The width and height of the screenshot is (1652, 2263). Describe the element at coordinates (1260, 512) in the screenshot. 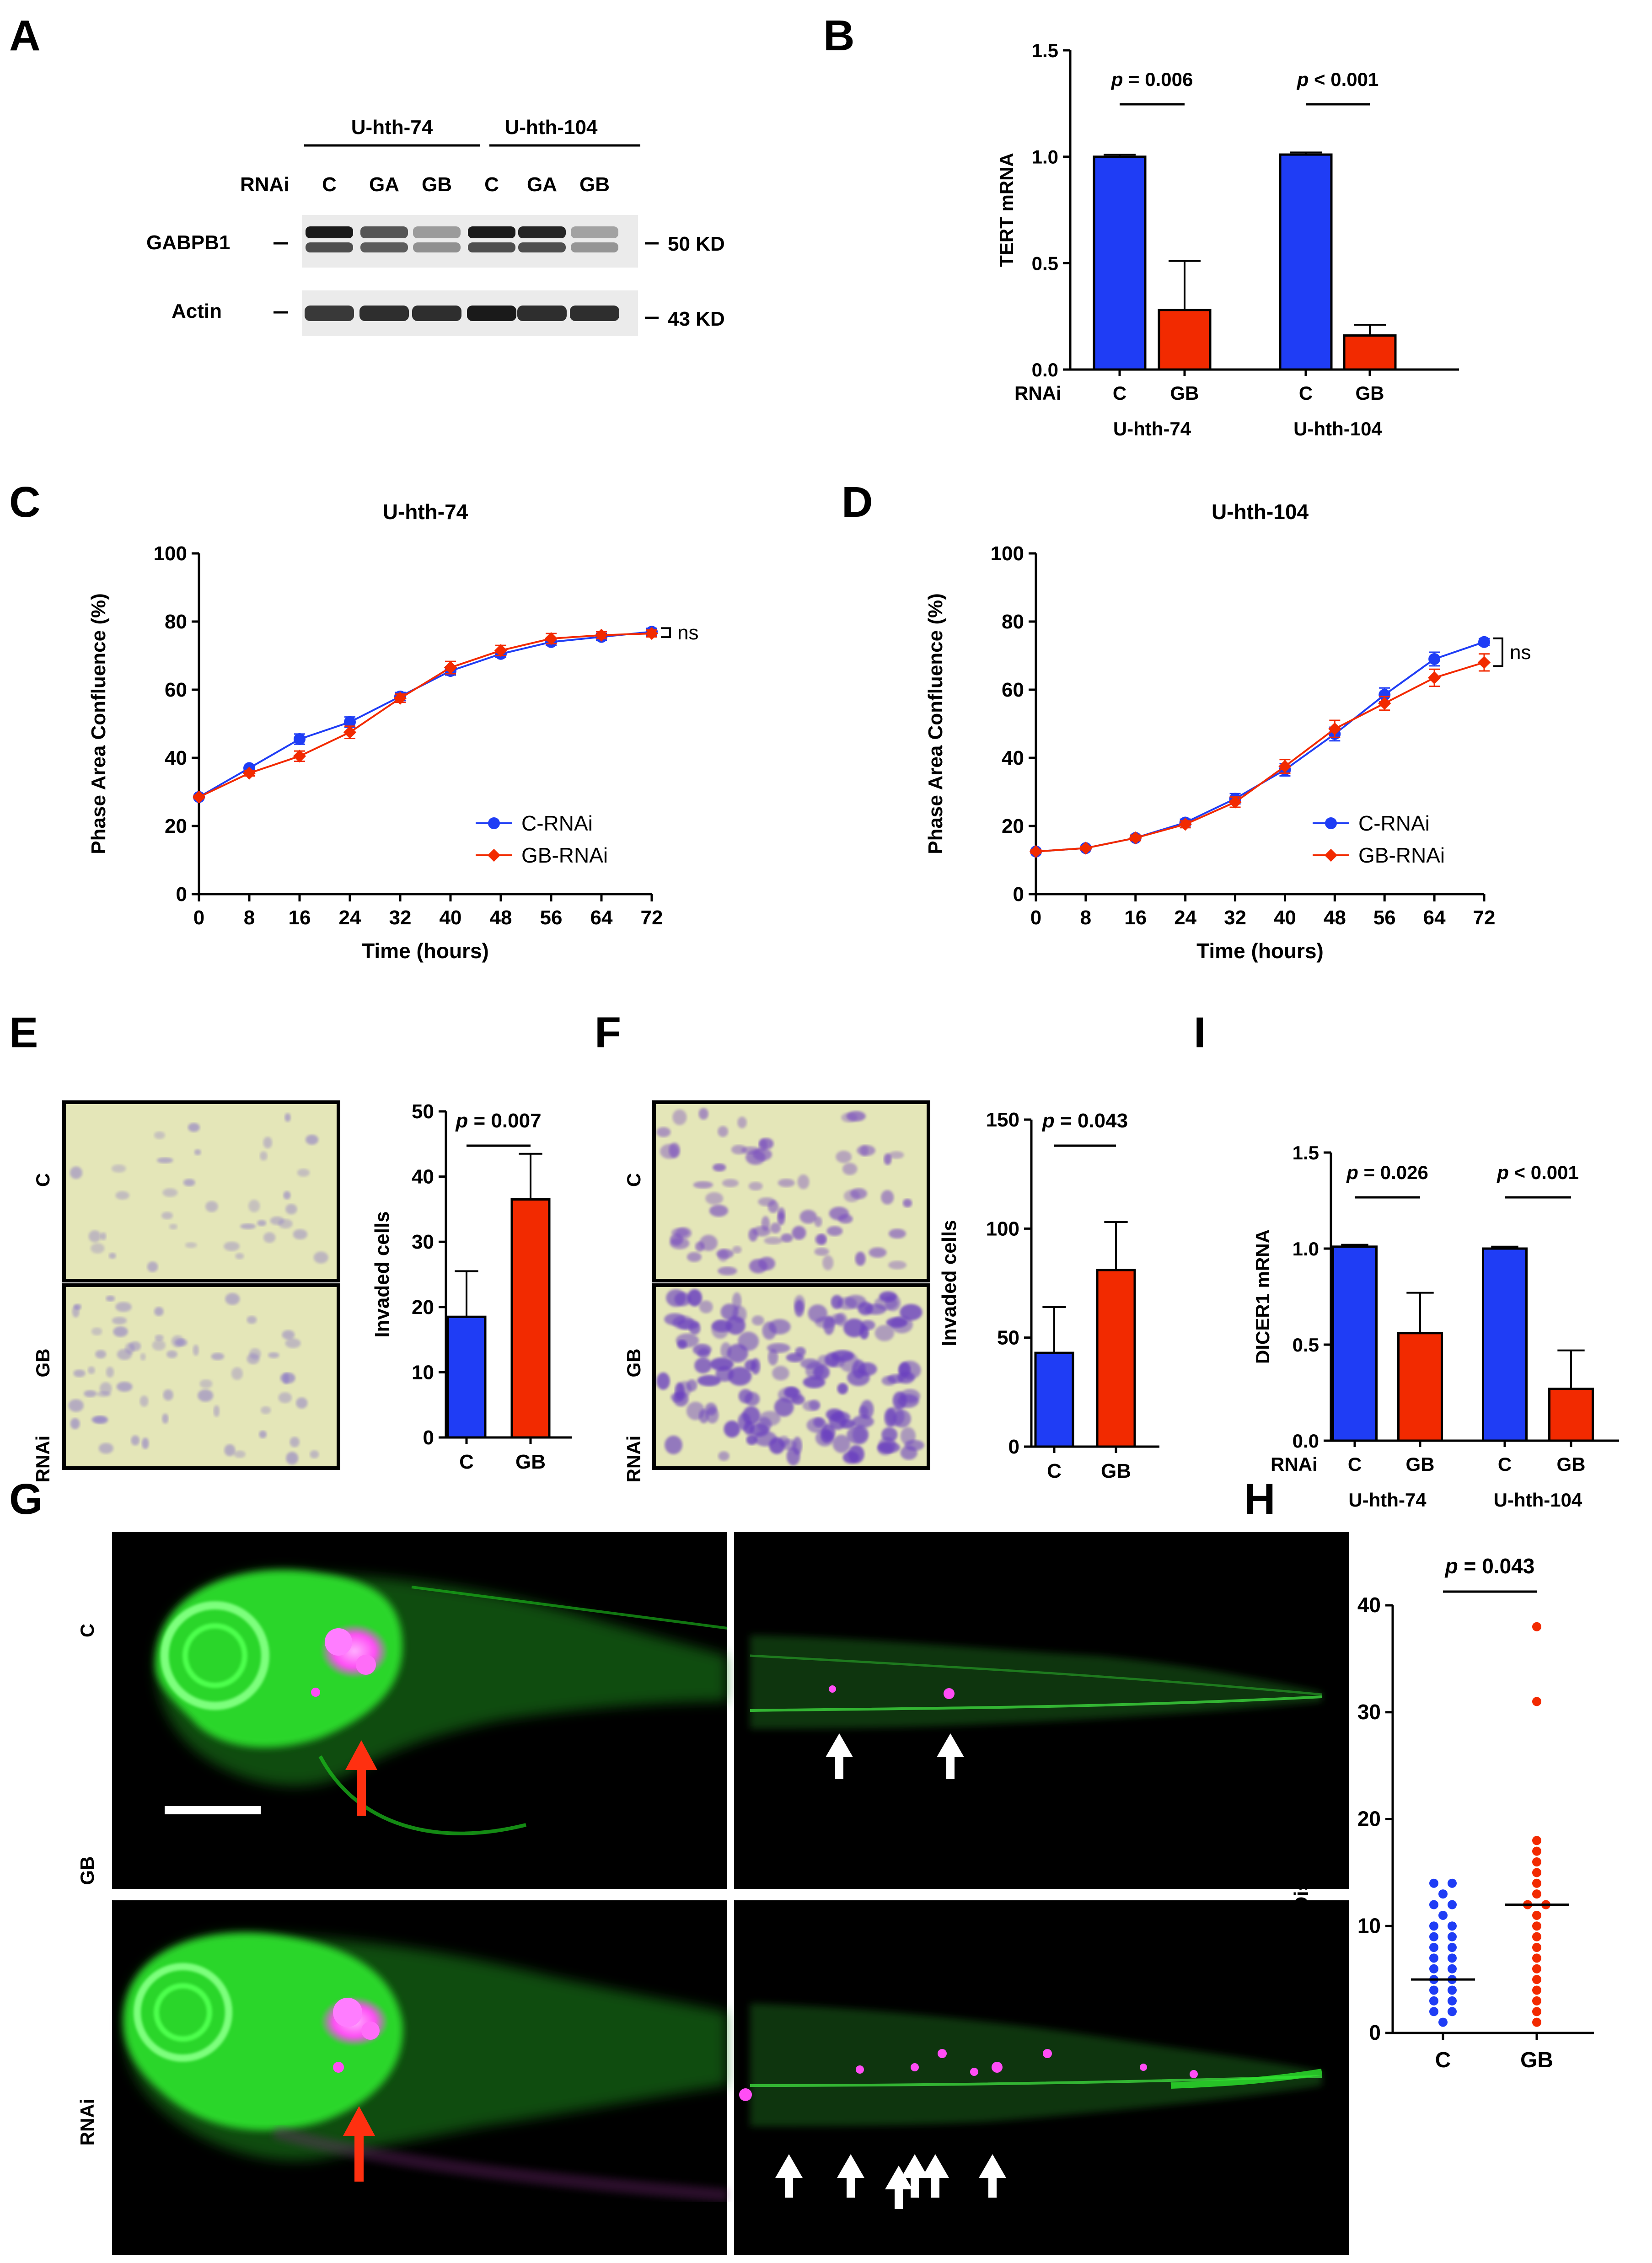

I see `chart-title: U-hth-104` at that location.